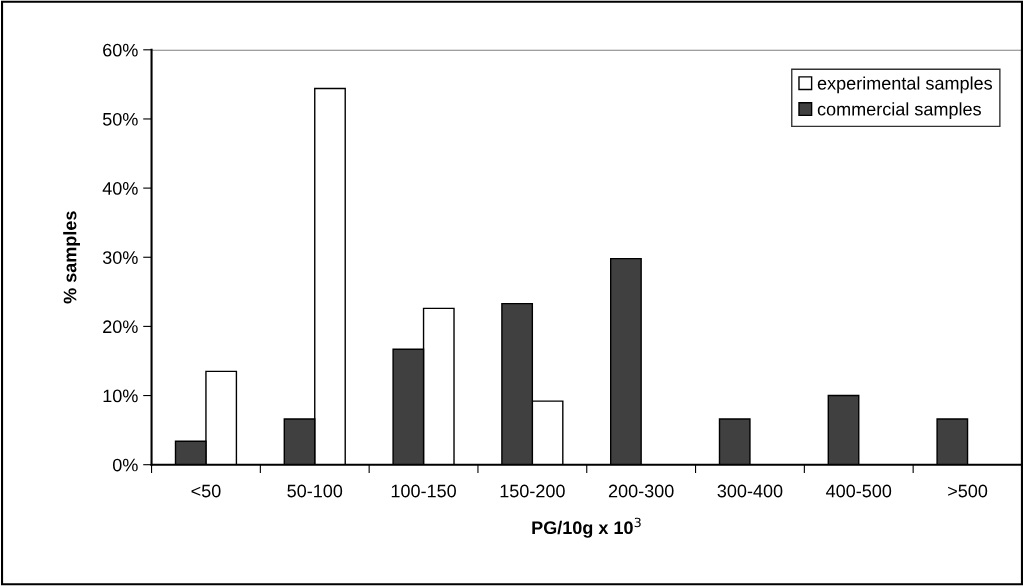  Describe the element at coordinates (120, 119) in the screenshot. I see `y-tick-label: 50%` at that location.